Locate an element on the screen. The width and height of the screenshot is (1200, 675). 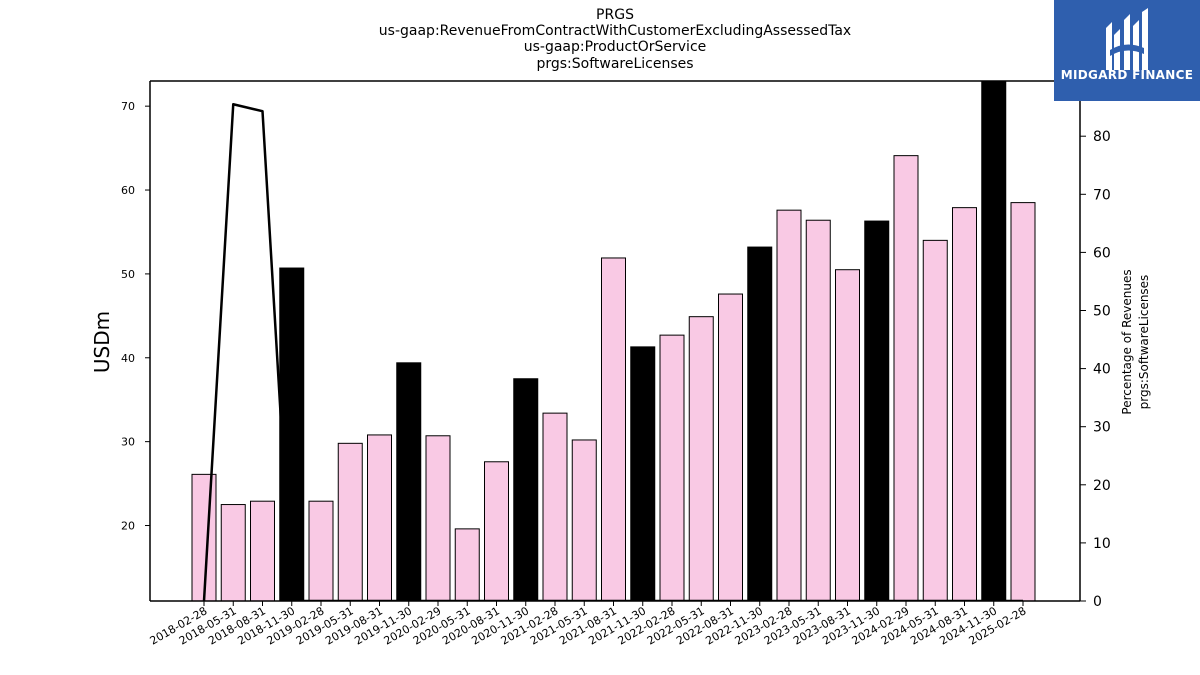
y2-axis-label-line2: prgs:SoftwareLicenses is located at coordinates (1144, 342).